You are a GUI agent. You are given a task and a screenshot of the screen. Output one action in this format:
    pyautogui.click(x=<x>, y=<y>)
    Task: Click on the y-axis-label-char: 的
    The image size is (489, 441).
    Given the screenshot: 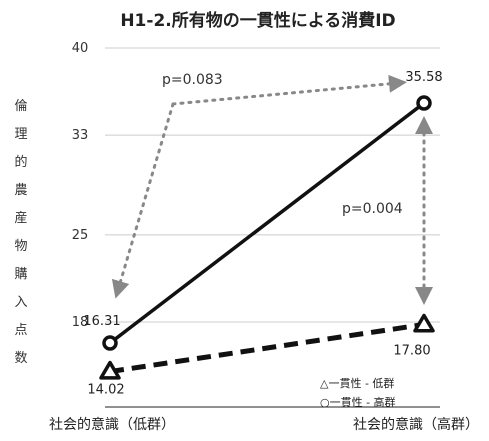 What is the action you would take?
    pyautogui.click(x=20, y=162)
    